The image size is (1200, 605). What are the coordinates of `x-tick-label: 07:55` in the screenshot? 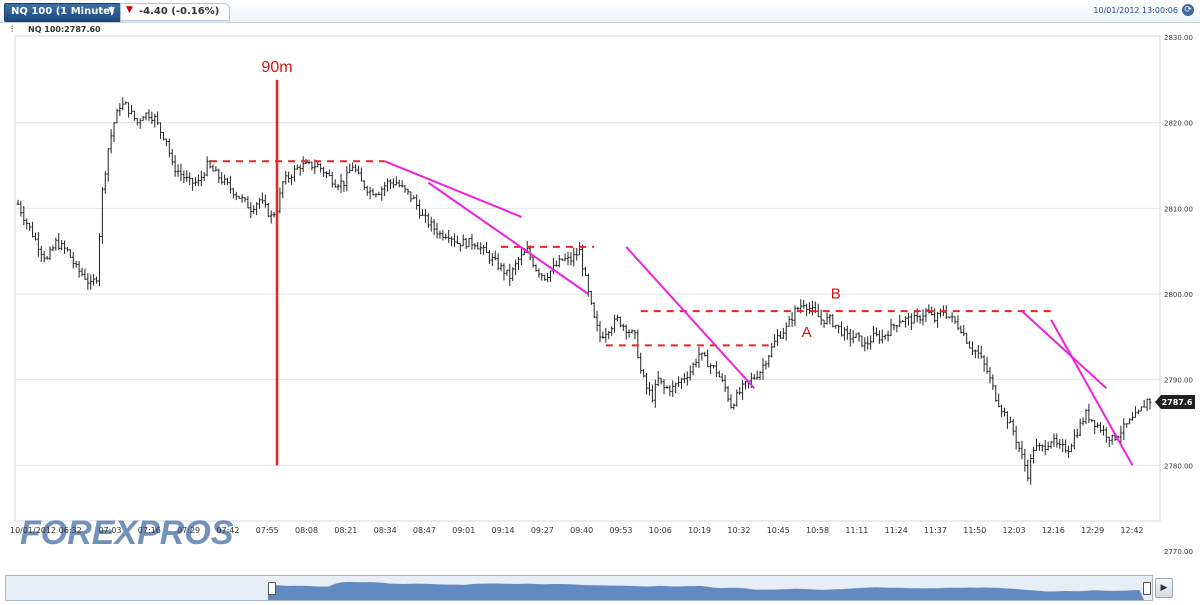 It's located at (267, 530).